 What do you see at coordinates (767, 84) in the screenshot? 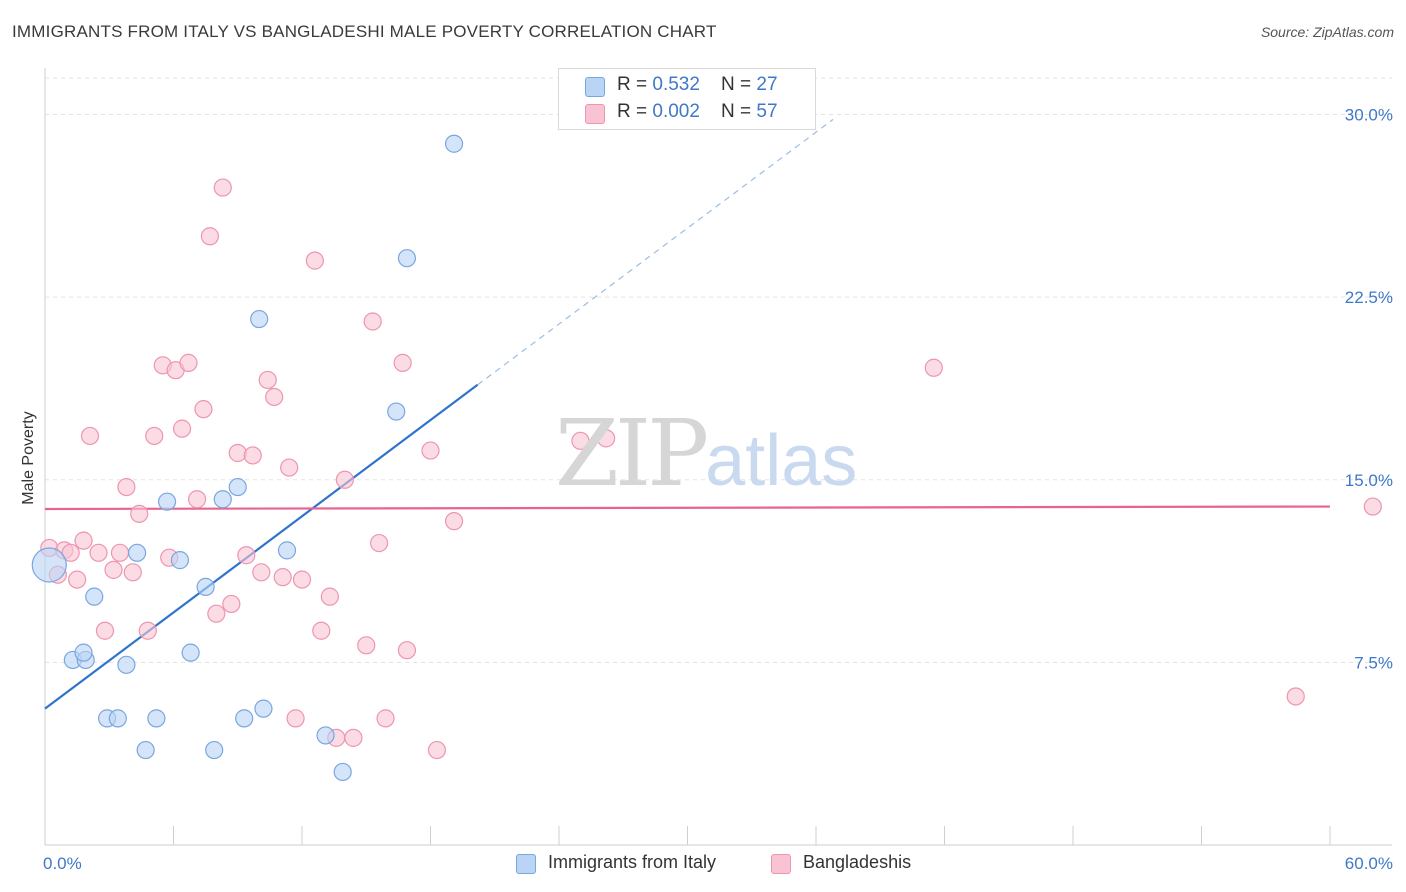
I see `legend-n-value: 27` at bounding box center [767, 84].